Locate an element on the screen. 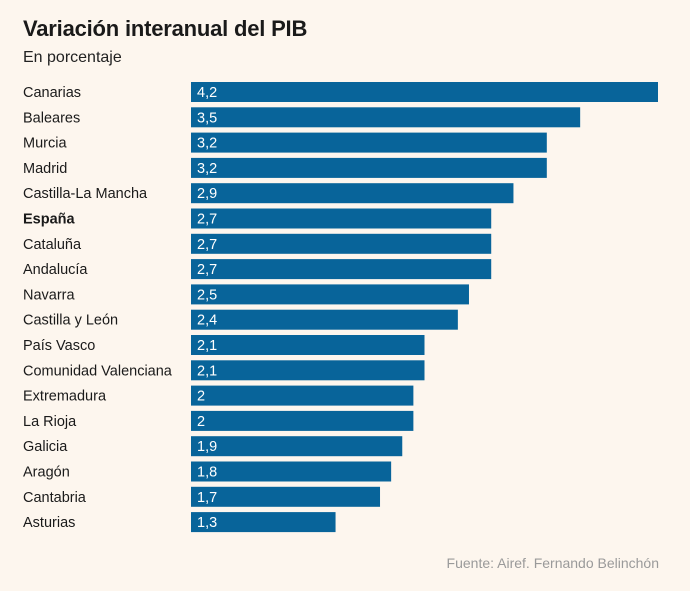 This screenshot has height=591, width=690. value-label-castilla-y-leon: 2,4 is located at coordinates (207, 321).